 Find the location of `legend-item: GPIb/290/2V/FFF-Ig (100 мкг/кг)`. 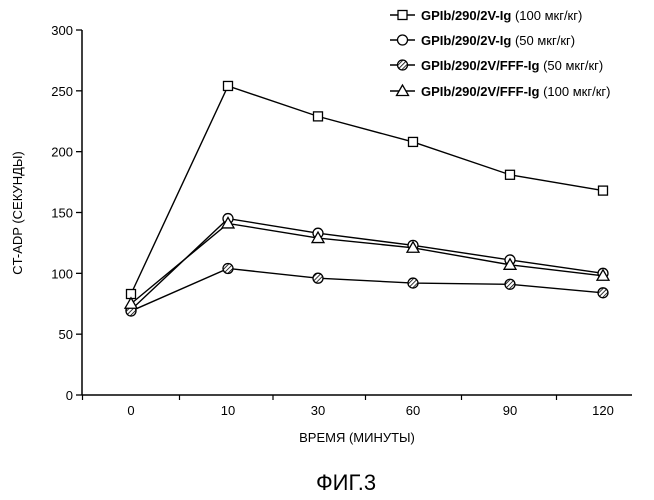

legend-item: GPIb/290/2V/FFF-Ig (100 мкг/кг) is located at coordinates (500, 91).